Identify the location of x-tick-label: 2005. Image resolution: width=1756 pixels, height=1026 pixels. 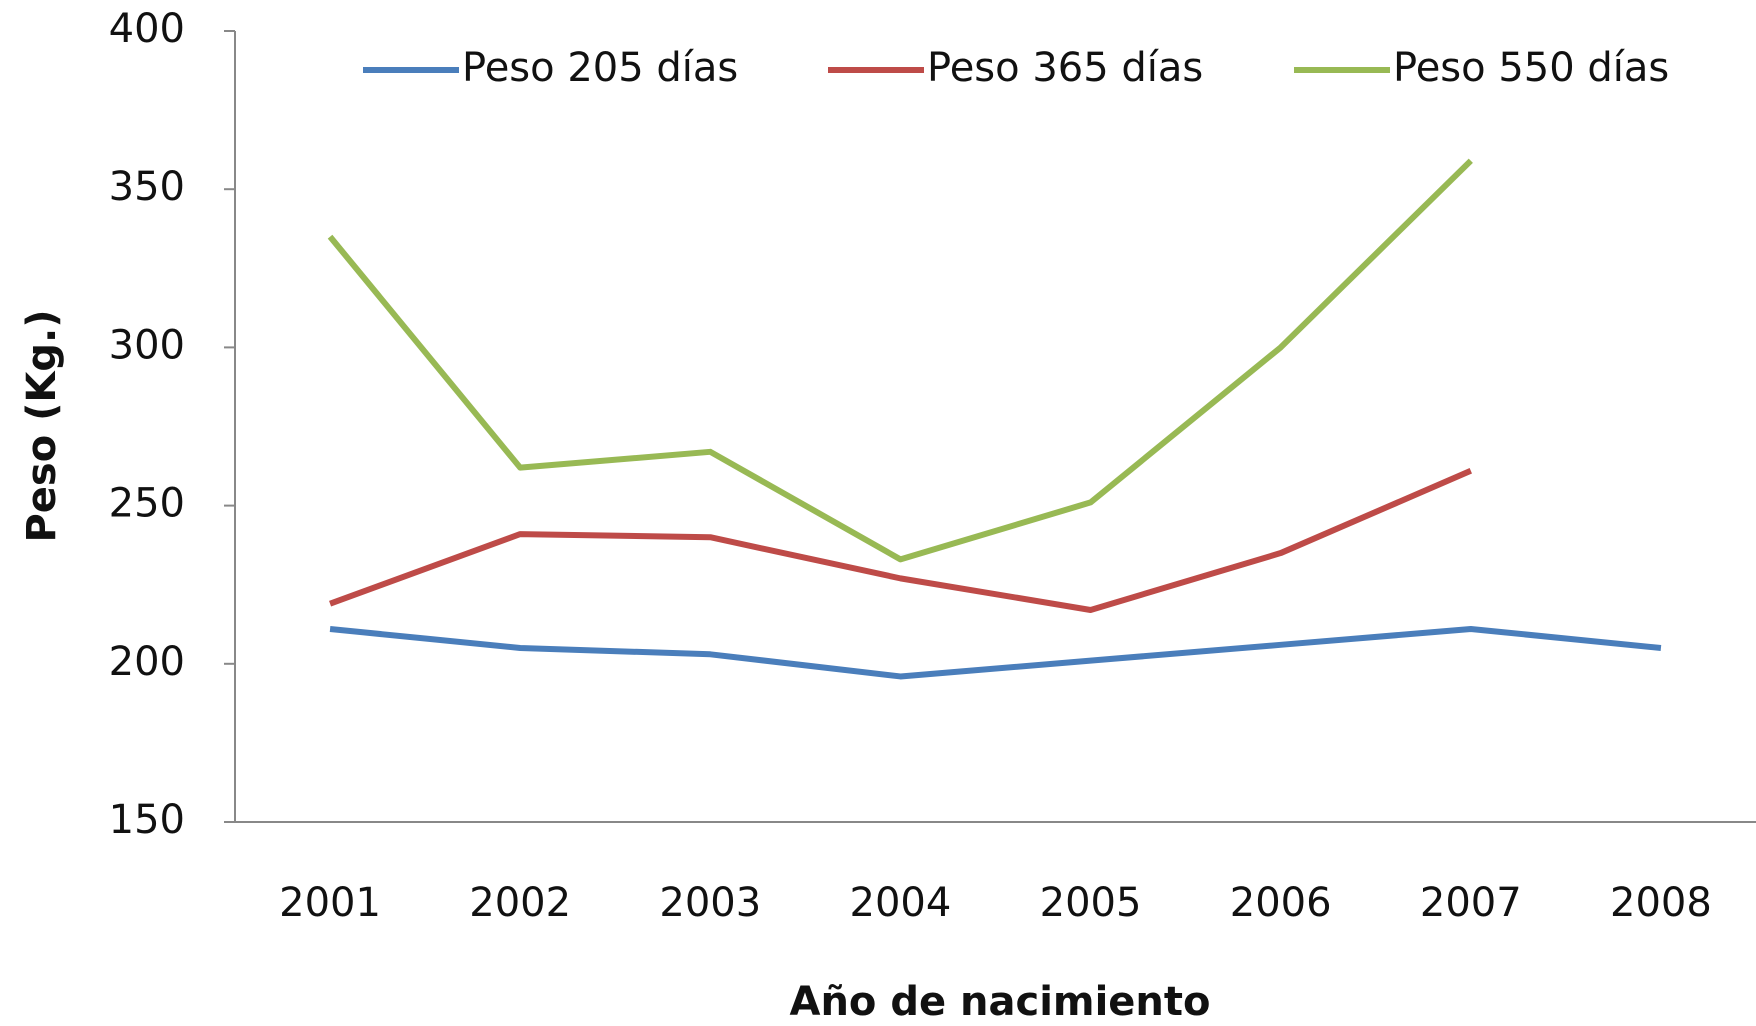
(1091, 903).